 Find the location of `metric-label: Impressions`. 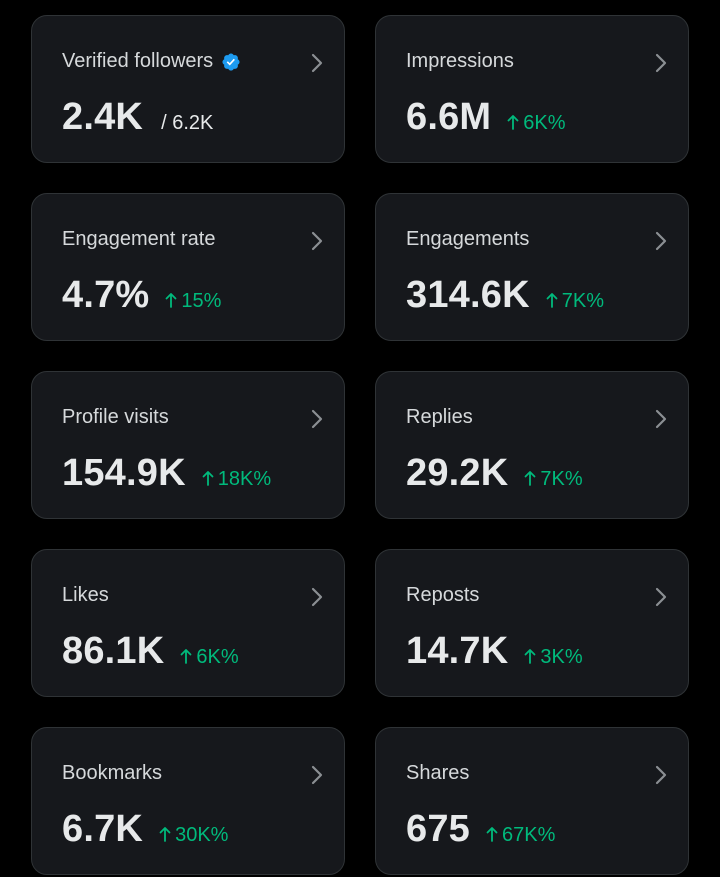

metric-label: Impressions is located at coordinates (460, 61).